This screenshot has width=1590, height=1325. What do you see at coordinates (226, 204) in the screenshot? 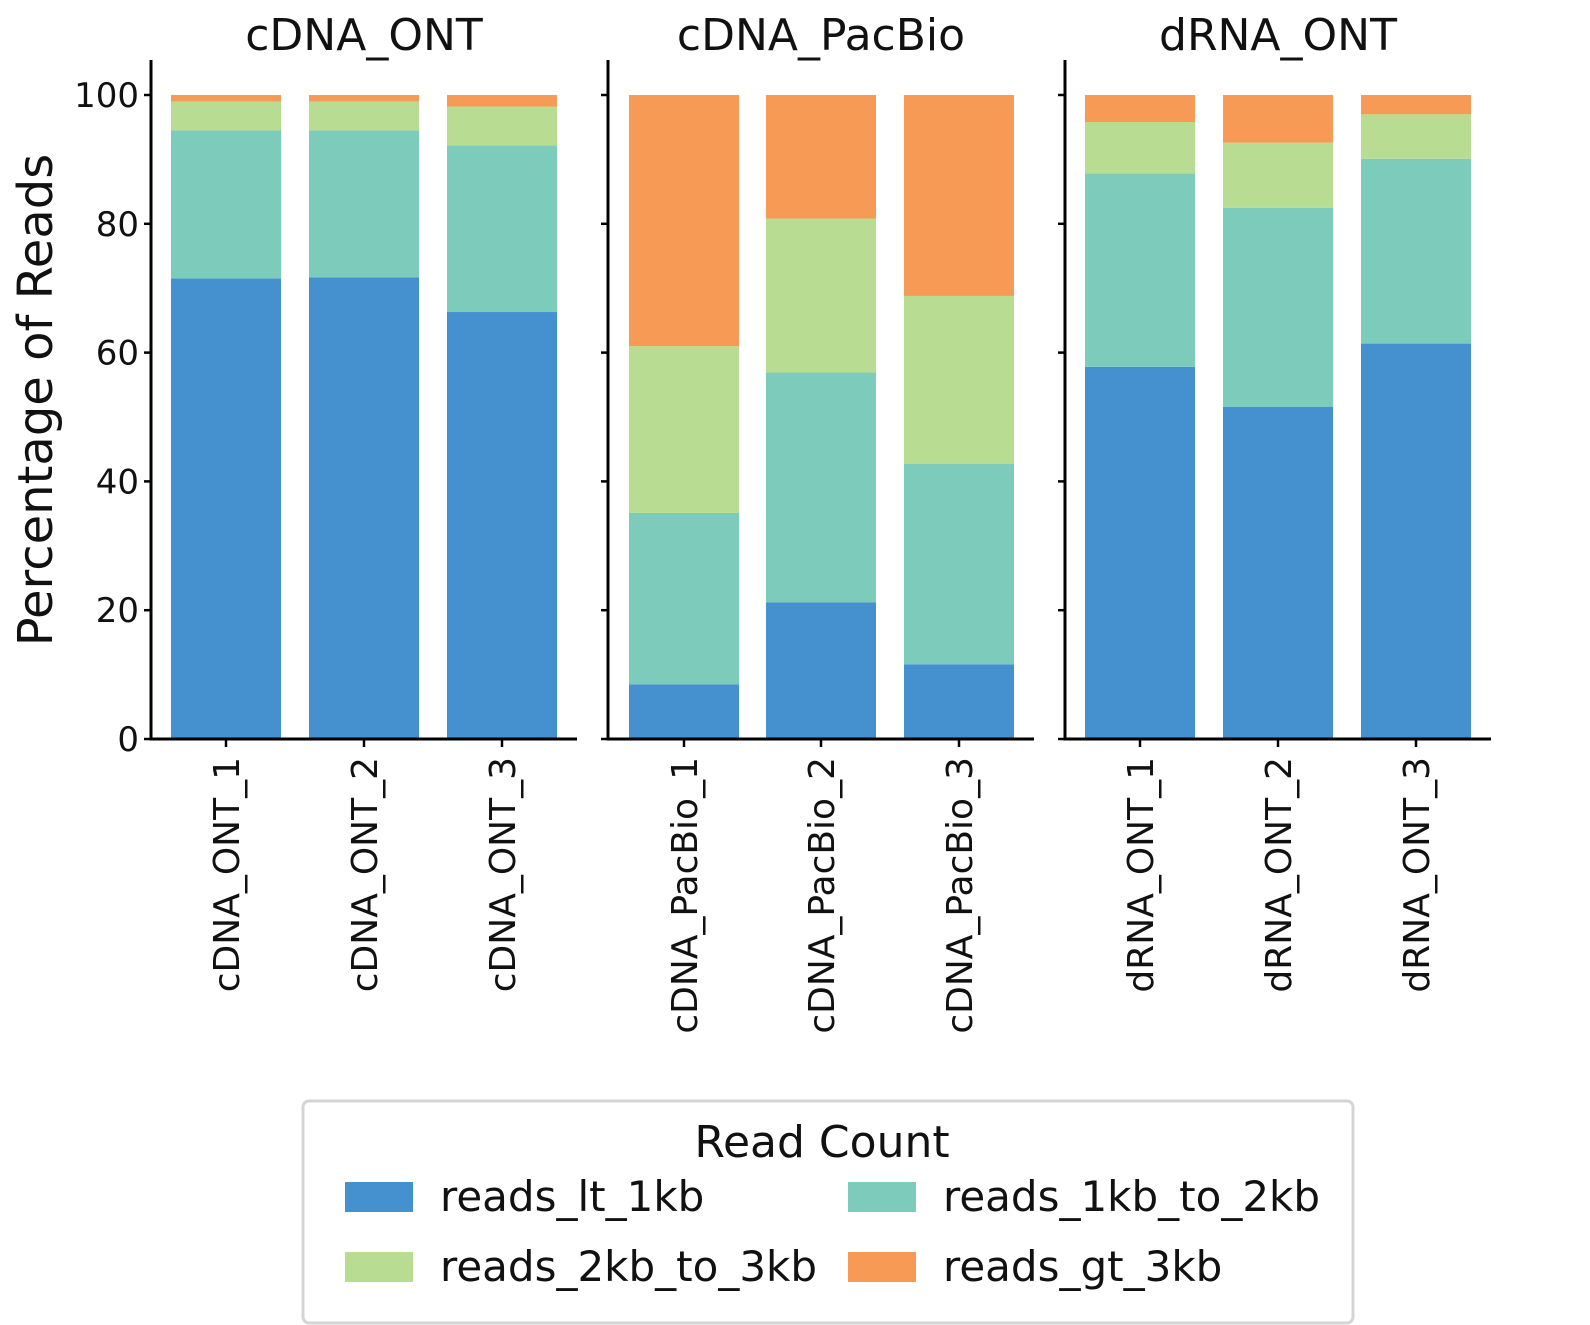
I see `bar-cDNA_ONT_1-reads_1kb_to_2kb` at bounding box center [226, 204].